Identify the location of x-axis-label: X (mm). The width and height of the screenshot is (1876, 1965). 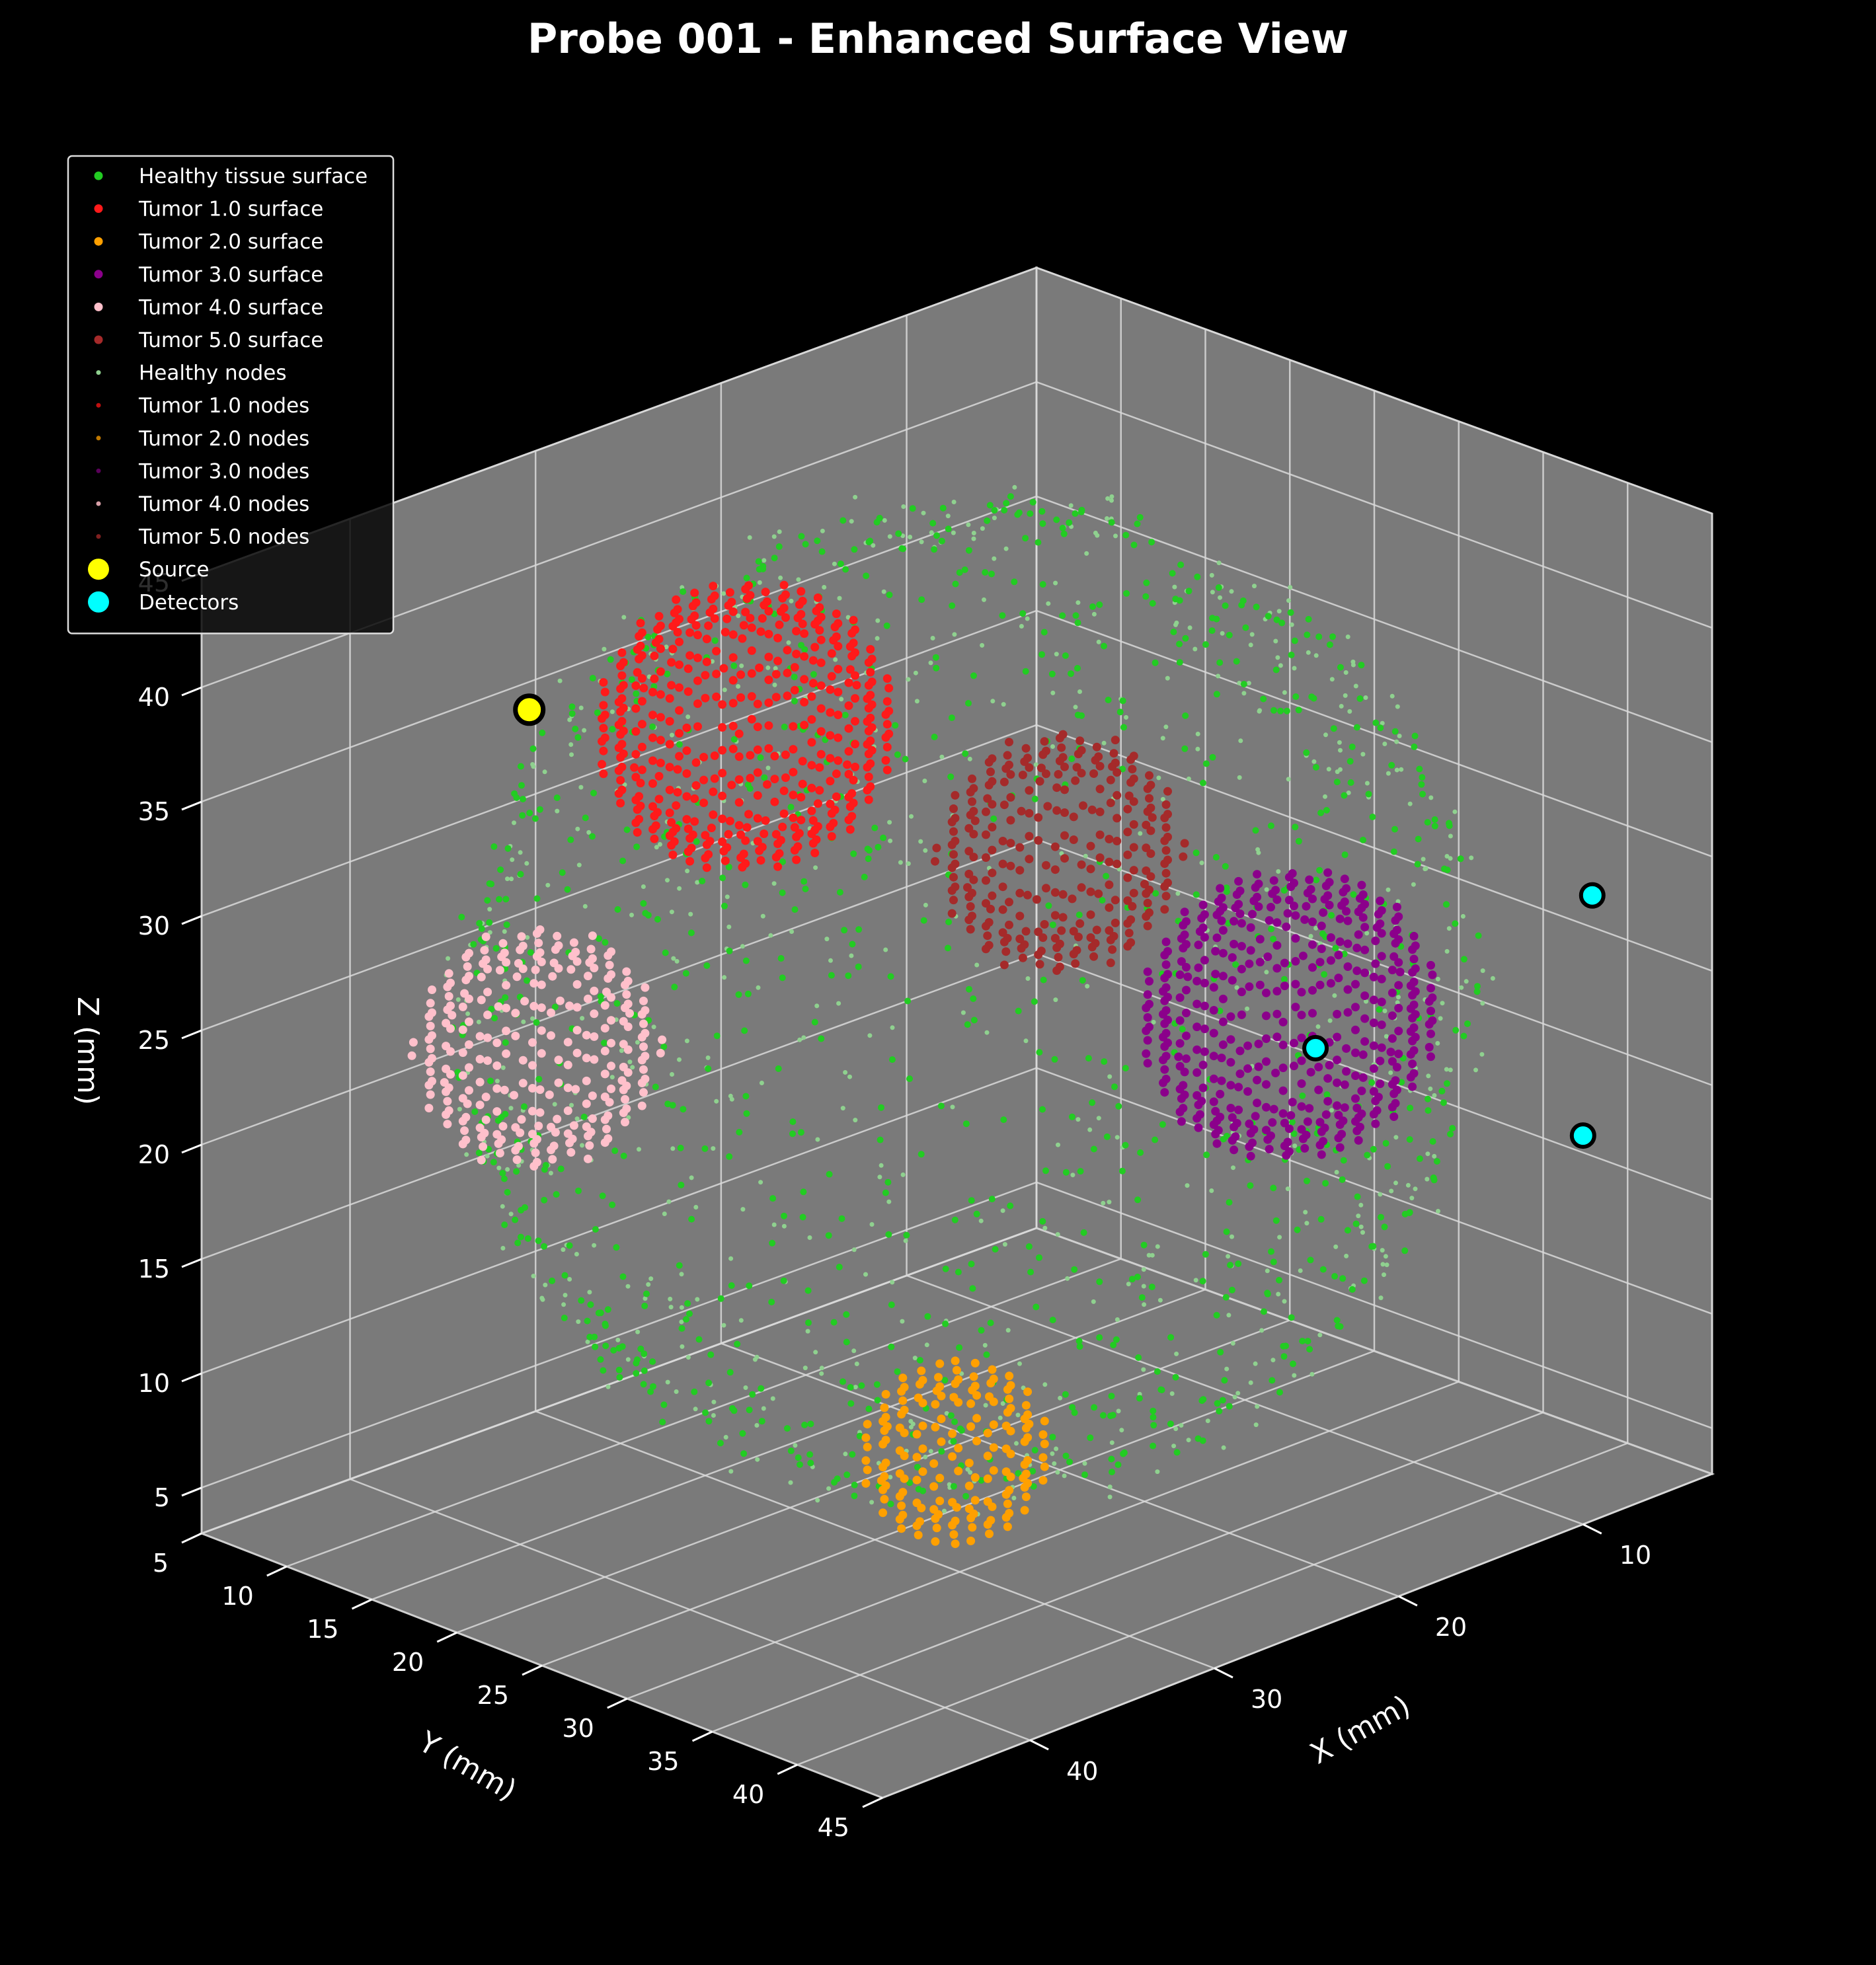
(1360, 1730).